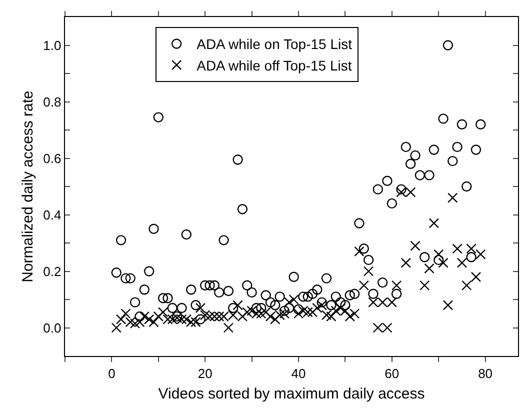  What do you see at coordinates (298, 373) in the screenshot?
I see `x-tick-label: 40` at bounding box center [298, 373].